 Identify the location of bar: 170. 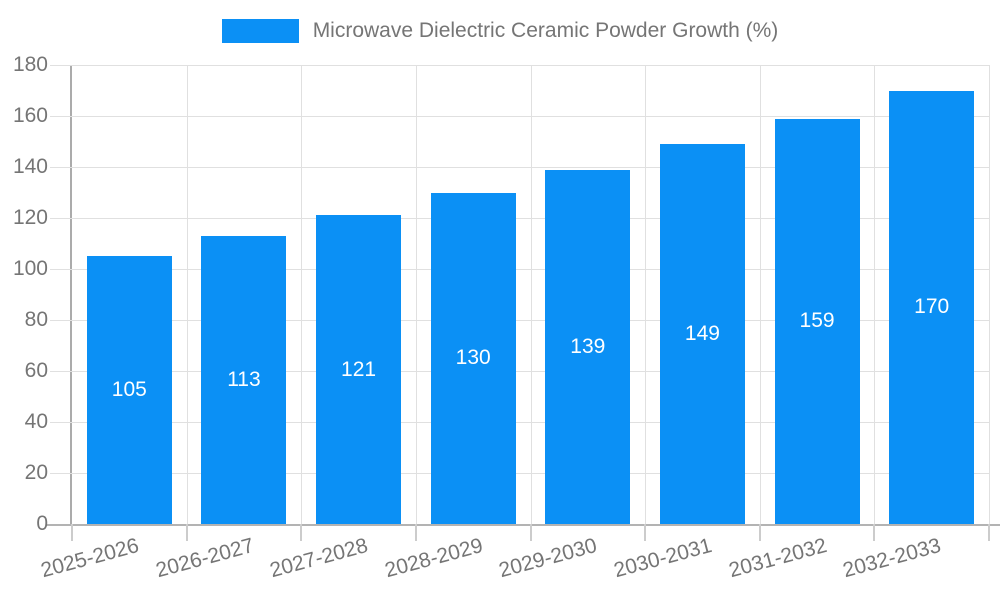
(932, 307).